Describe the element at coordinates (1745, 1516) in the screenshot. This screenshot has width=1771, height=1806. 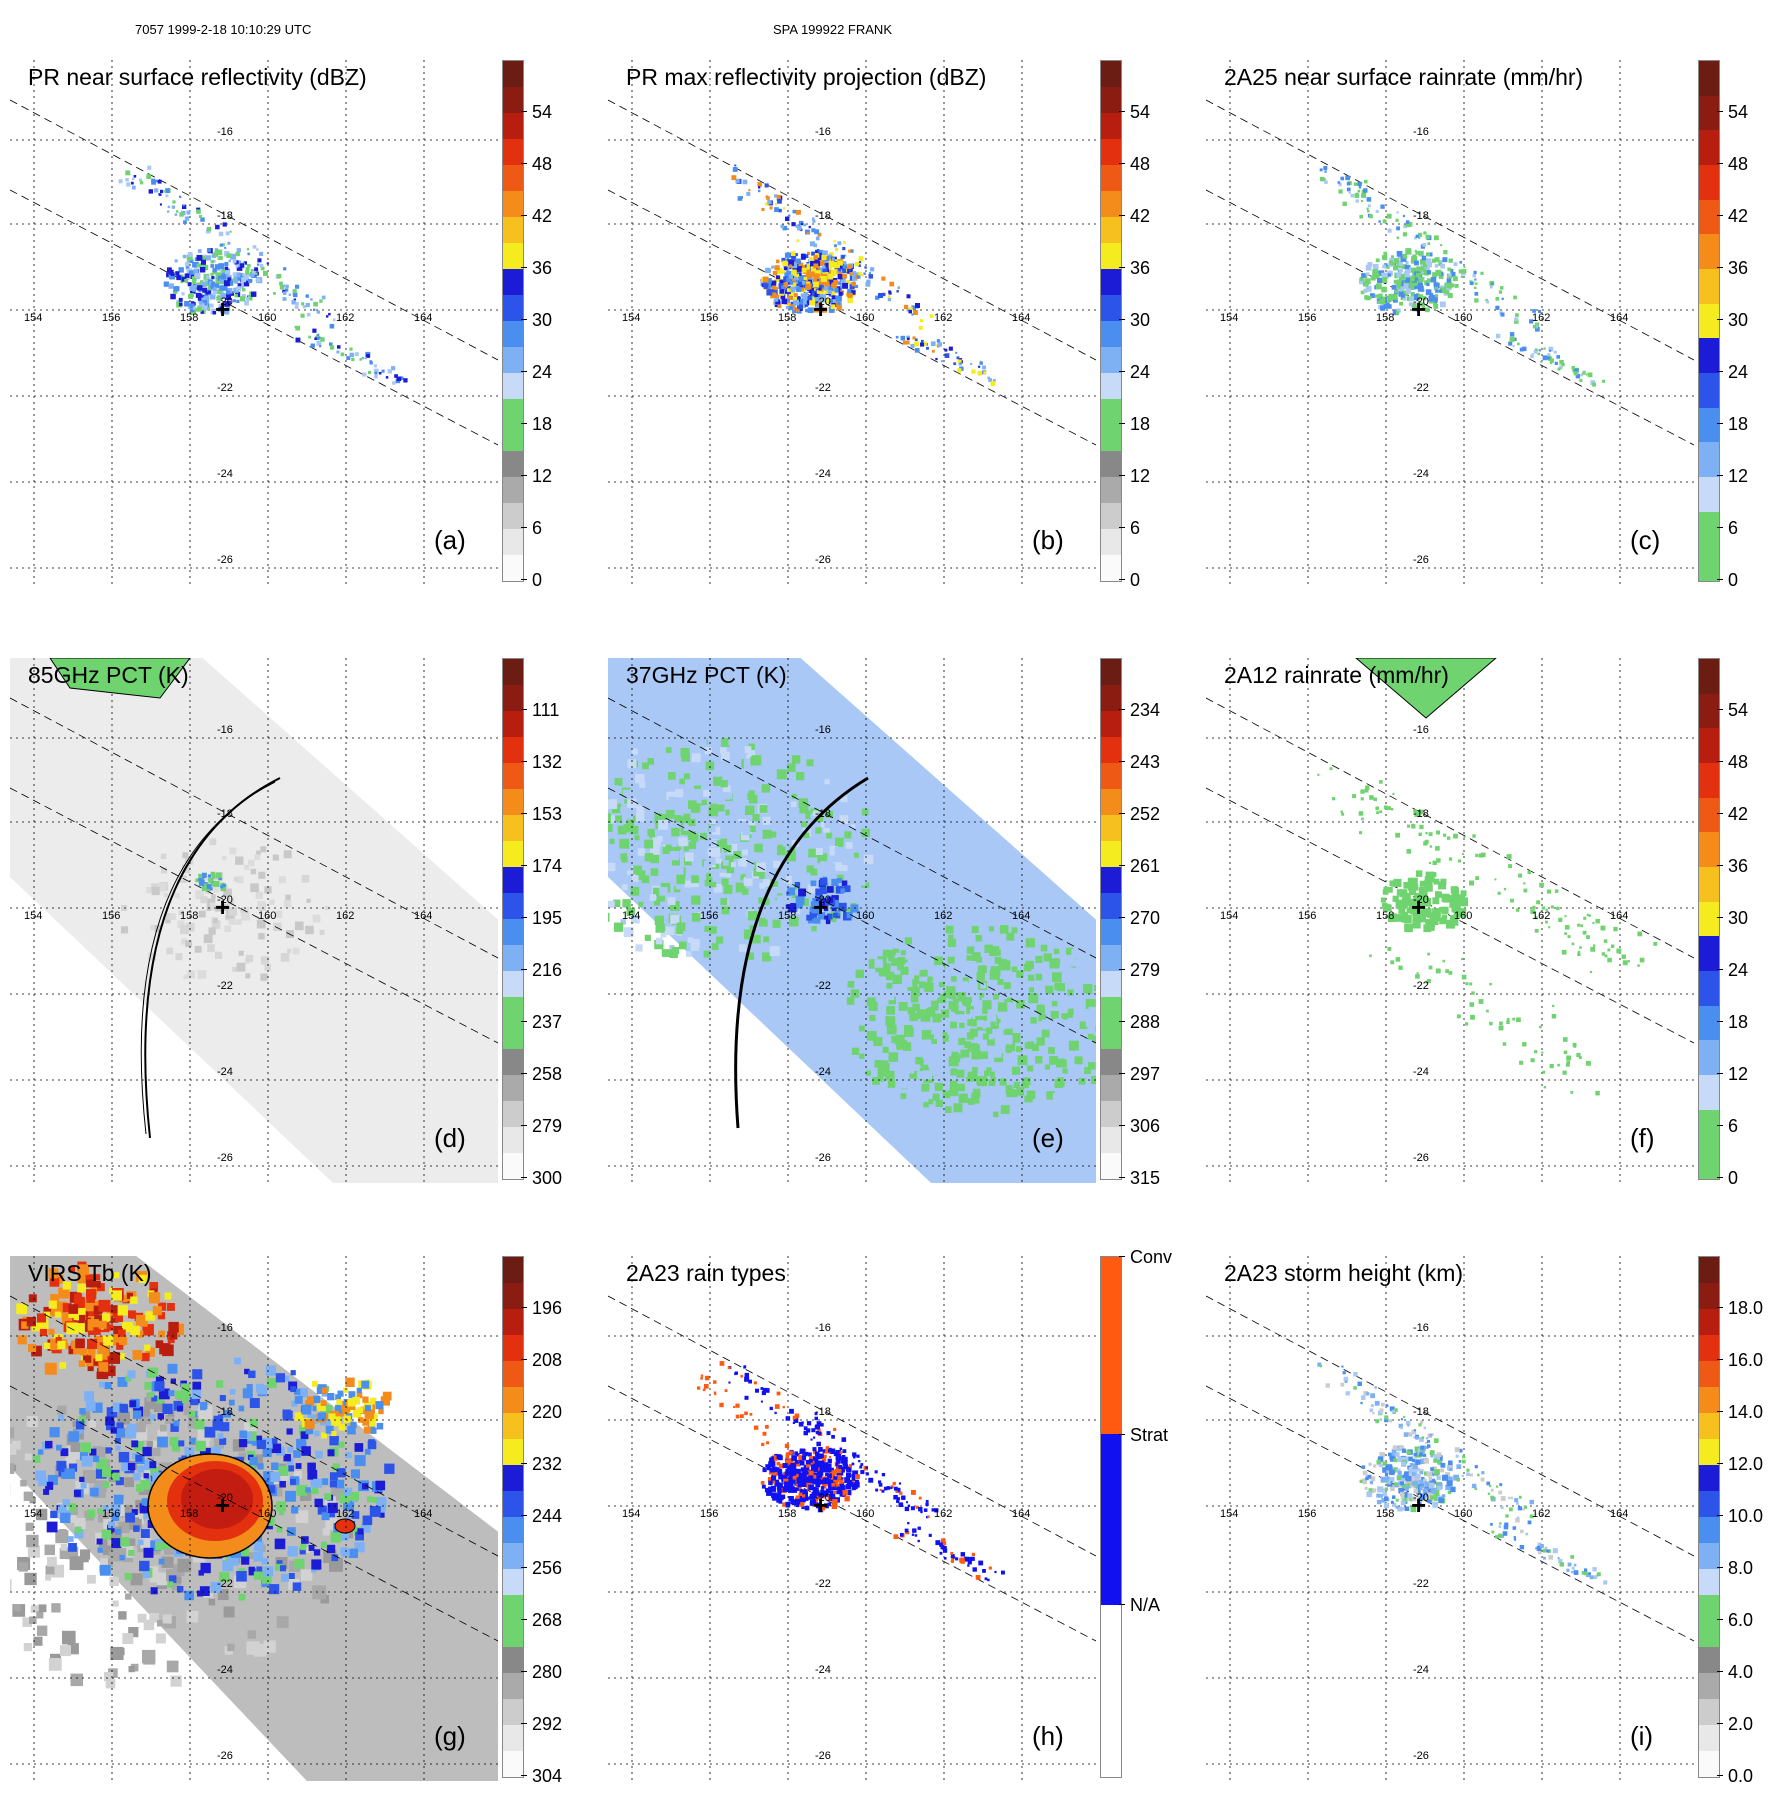
I see `colorbar-tick: 10.0` at that location.